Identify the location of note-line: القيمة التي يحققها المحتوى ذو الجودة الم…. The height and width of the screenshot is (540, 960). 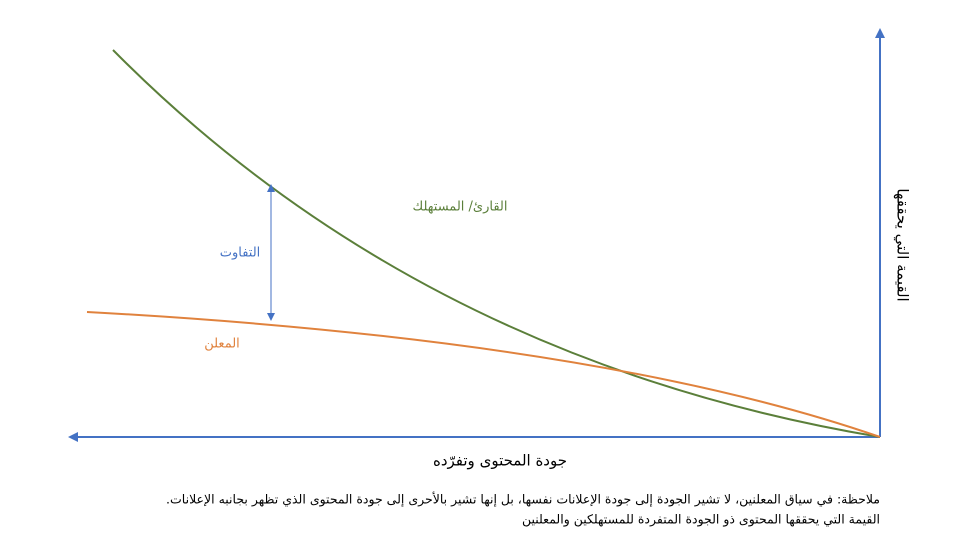
(701, 520).